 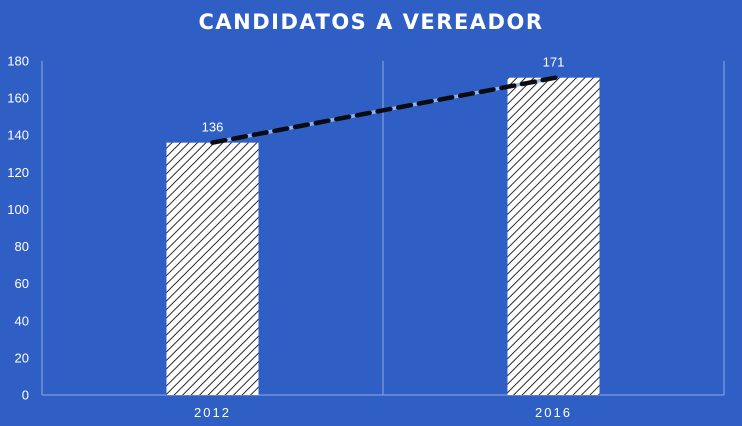 I want to click on data-label: 171, so click(x=554, y=62).